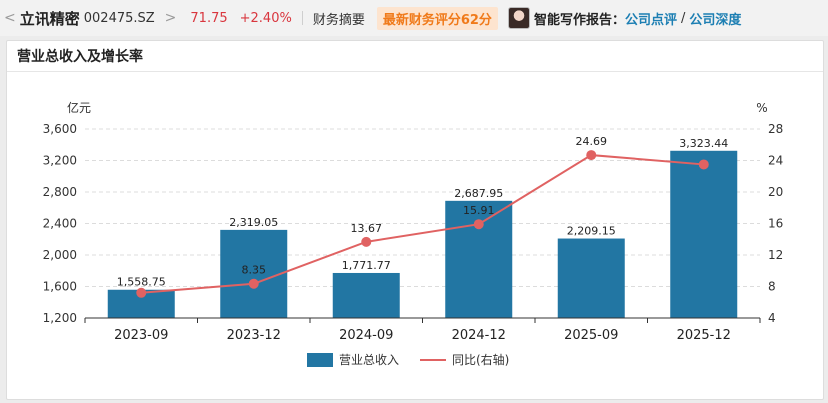 The width and height of the screenshot is (828, 403). I want to click on bar-value-label: 2,209.15, so click(591, 231).